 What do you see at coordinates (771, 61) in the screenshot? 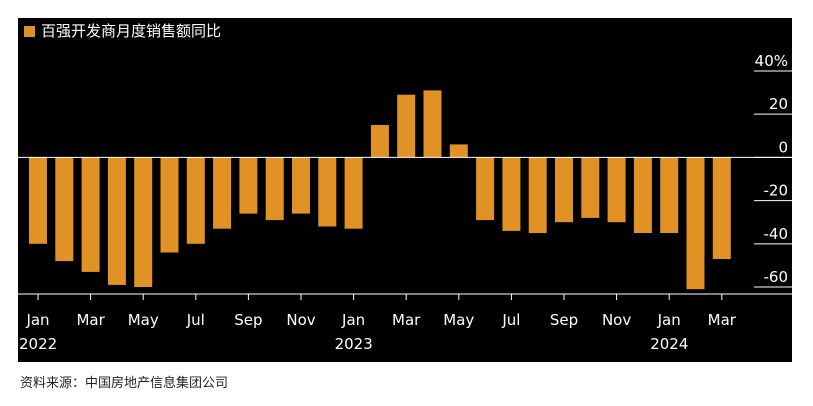
I see `y-tick-label: 40%` at bounding box center [771, 61].